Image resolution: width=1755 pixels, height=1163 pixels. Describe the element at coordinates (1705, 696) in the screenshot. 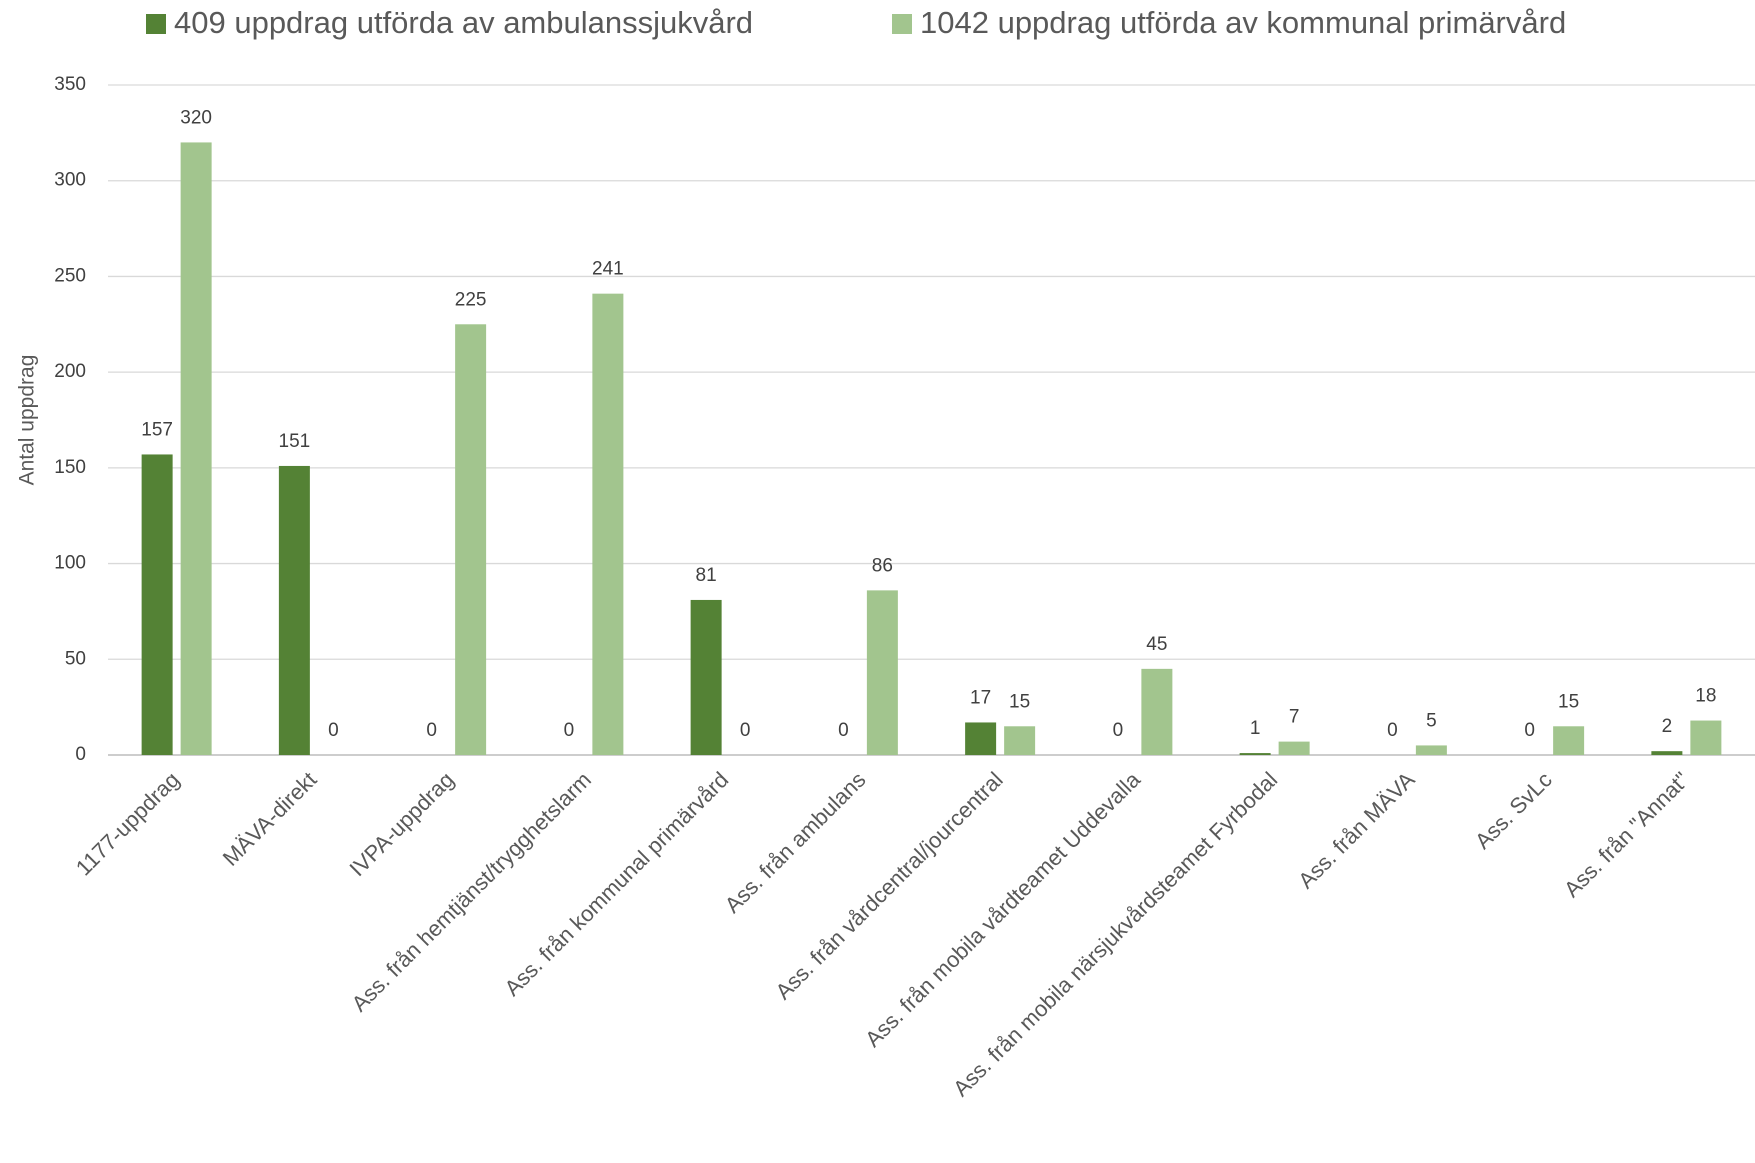

I see `value-label: 18` at that location.